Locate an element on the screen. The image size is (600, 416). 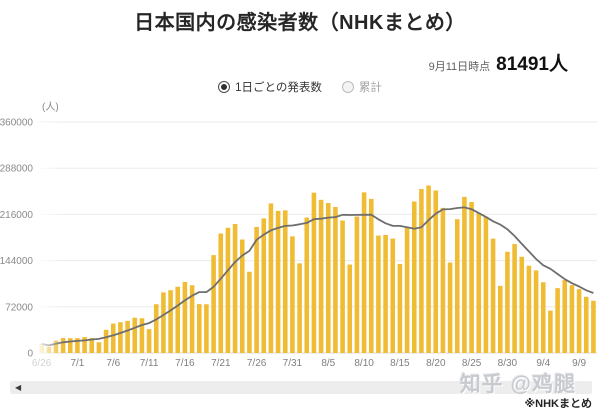
bar-7/5 is located at coordinates (106, 341).